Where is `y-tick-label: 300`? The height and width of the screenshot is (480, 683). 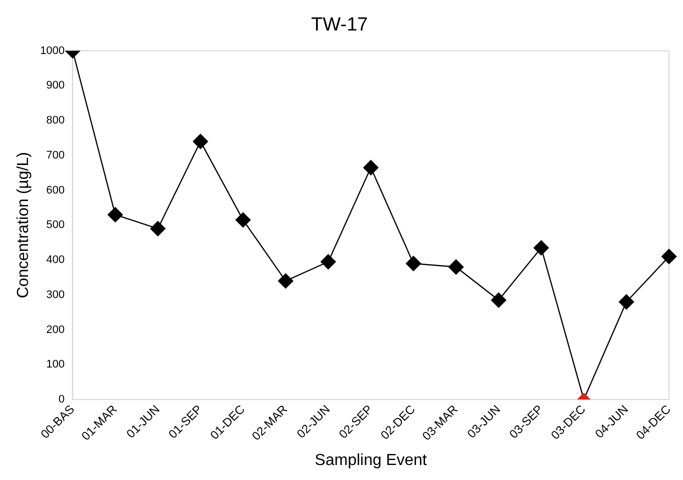 y-tick-label: 300 is located at coordinates (55, 294).